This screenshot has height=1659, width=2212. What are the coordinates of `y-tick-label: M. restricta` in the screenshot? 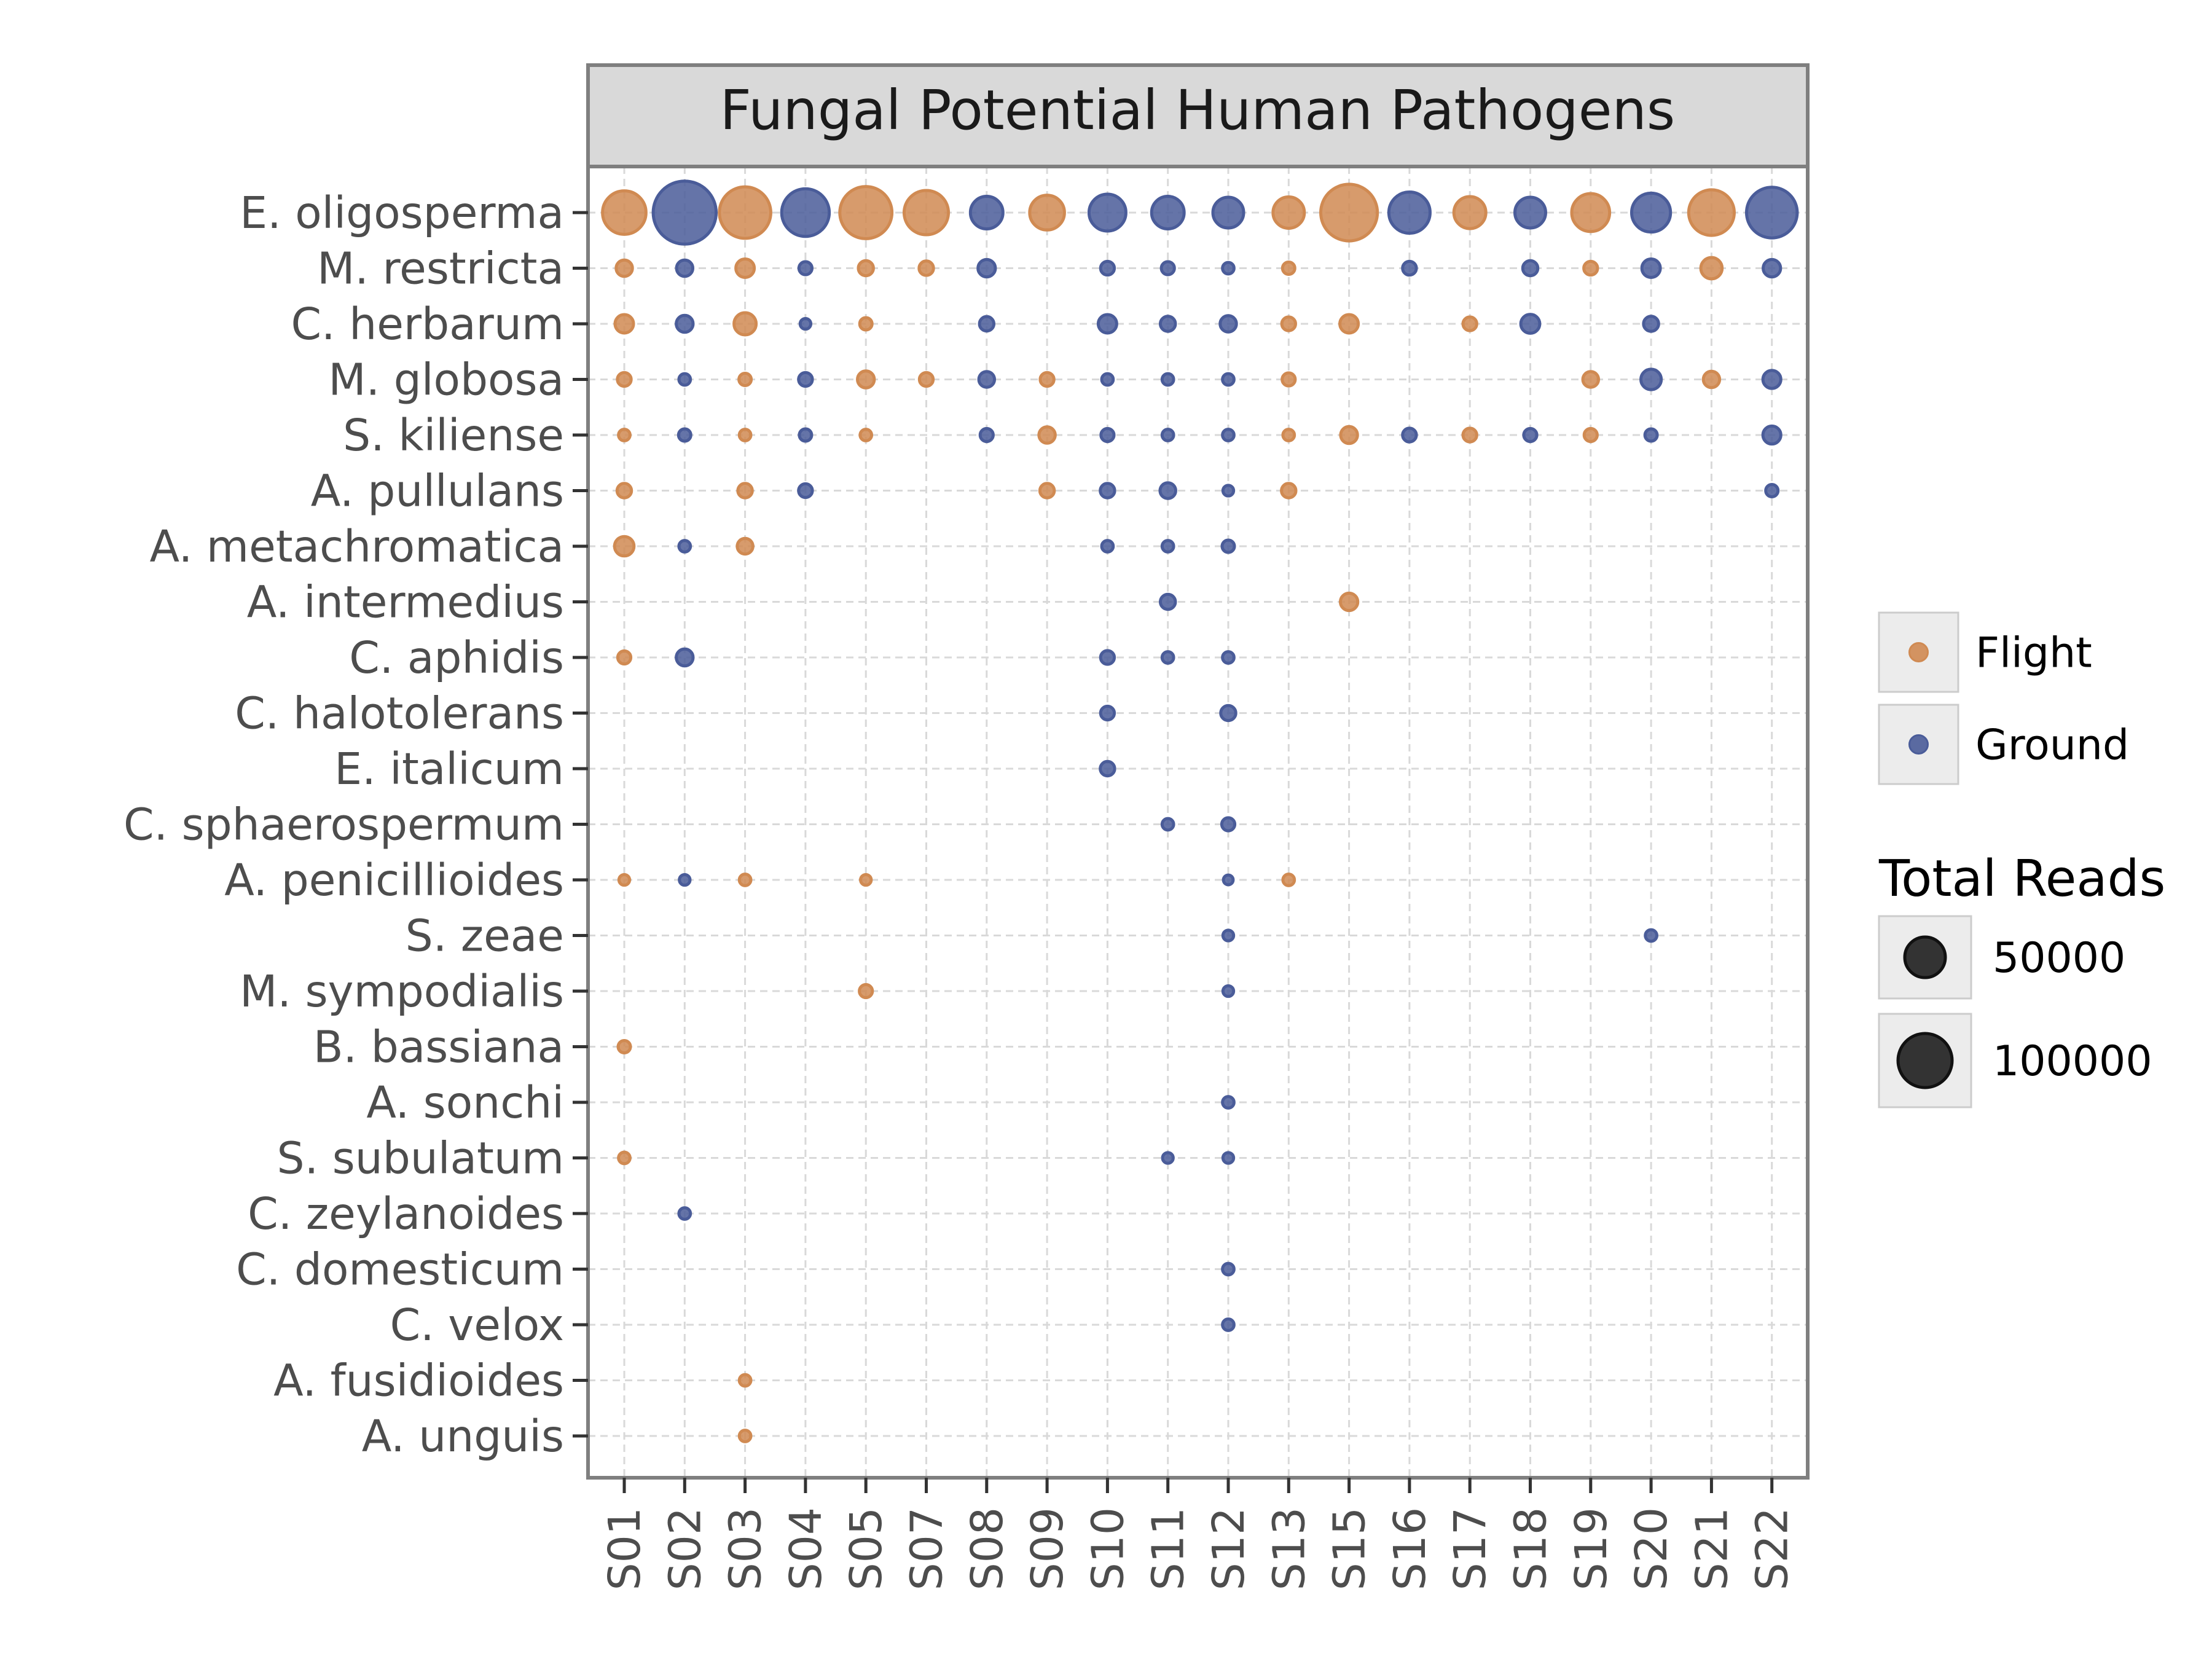 It's located at (440, 268).